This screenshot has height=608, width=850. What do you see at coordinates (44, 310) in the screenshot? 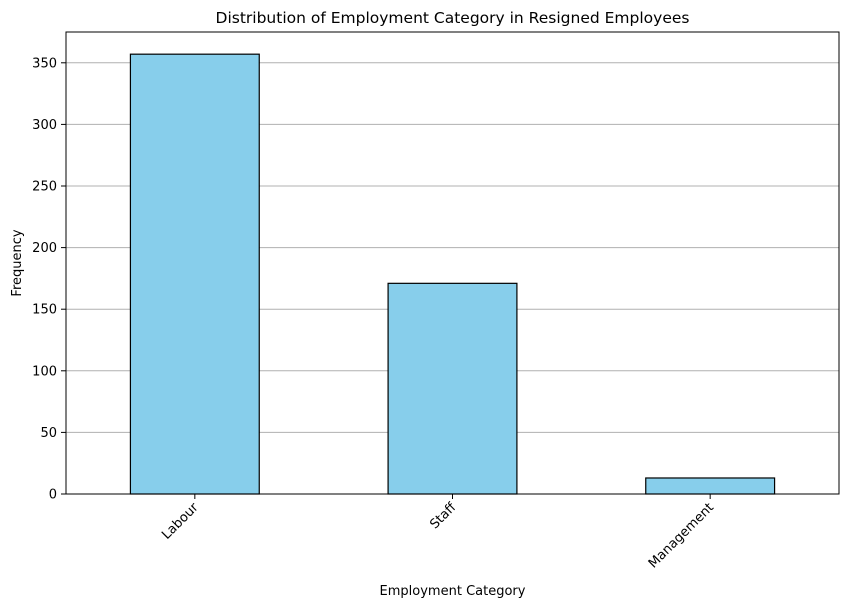
I see `y-tick-label: 150` at bounding box center [44, 310].